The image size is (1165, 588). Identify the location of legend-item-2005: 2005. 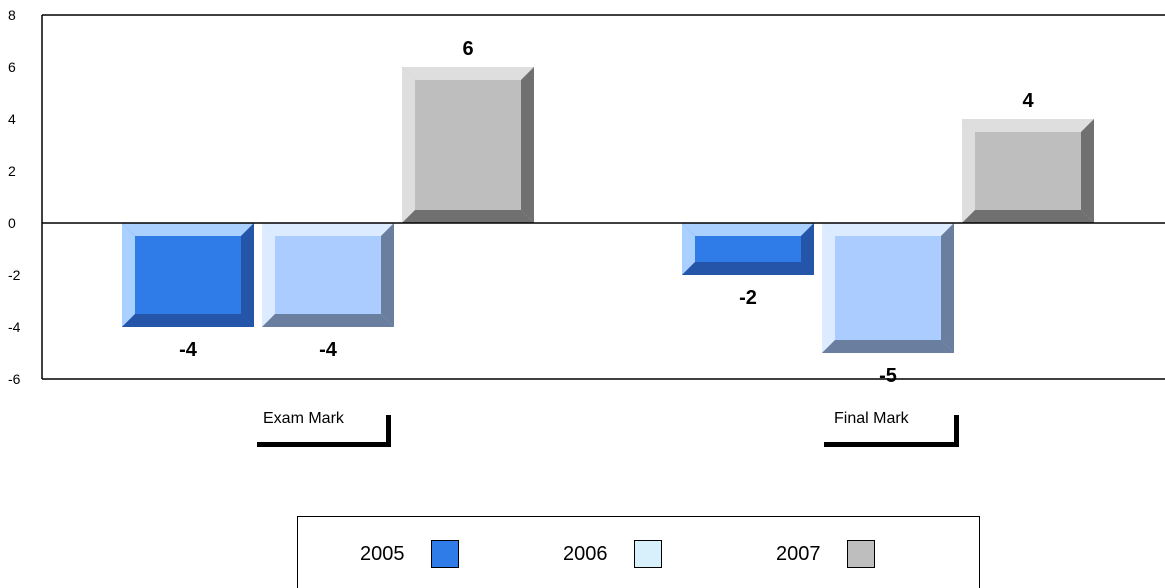
(409, 554).